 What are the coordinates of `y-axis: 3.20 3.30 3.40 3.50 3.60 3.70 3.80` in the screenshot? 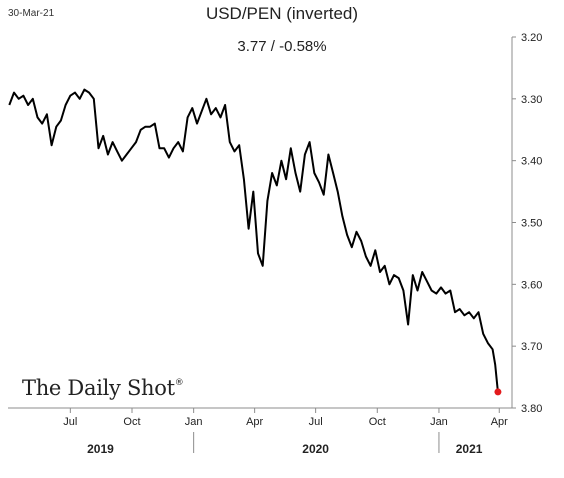 It's located at (526, 223).